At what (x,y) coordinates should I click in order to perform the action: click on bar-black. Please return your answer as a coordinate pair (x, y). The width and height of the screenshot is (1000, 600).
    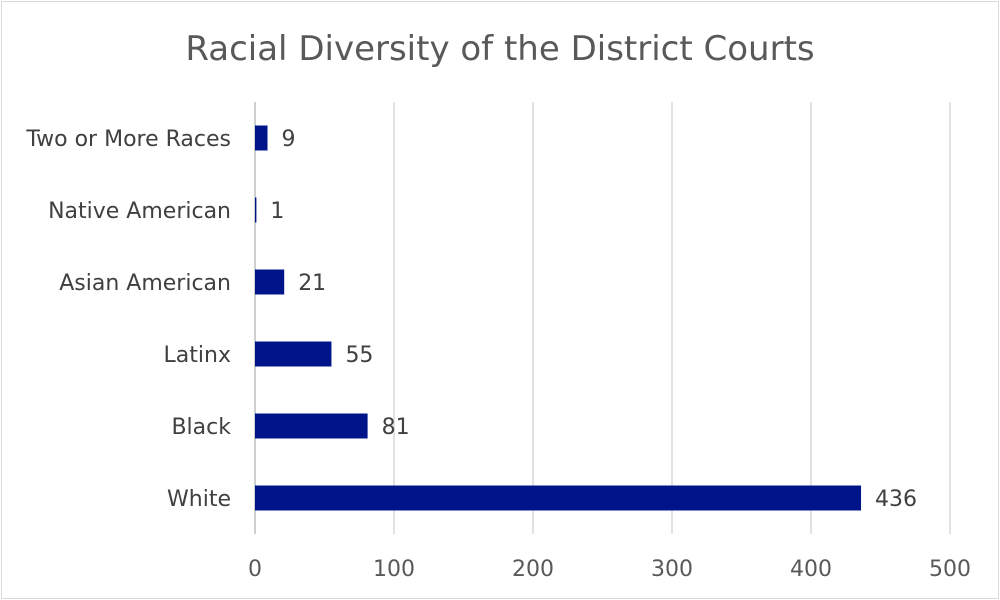
    Looking at the image, I should click on (311, 426).